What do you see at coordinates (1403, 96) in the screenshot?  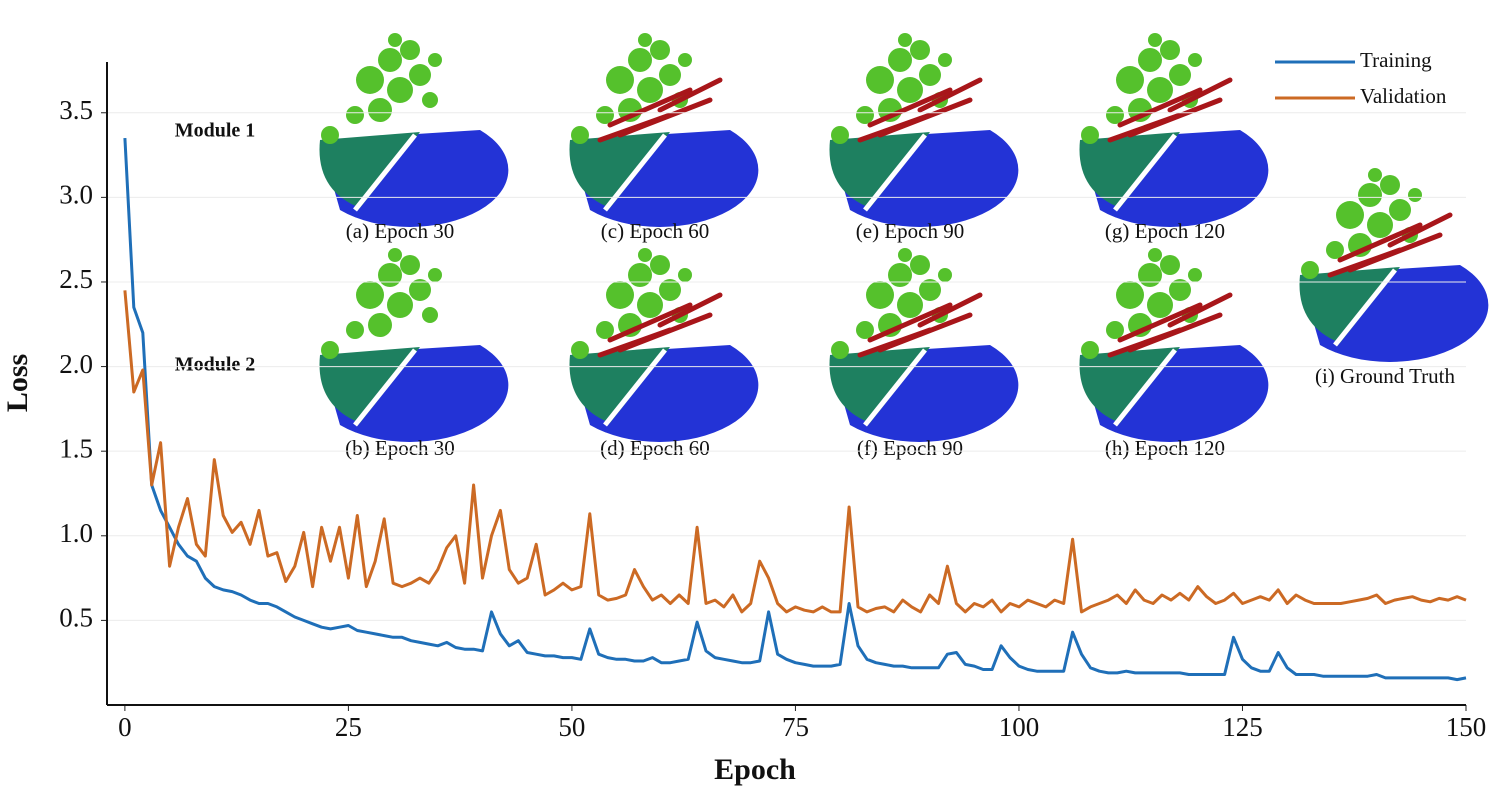 I see `legend-label: Validation` at bounding box center [1403, 96].